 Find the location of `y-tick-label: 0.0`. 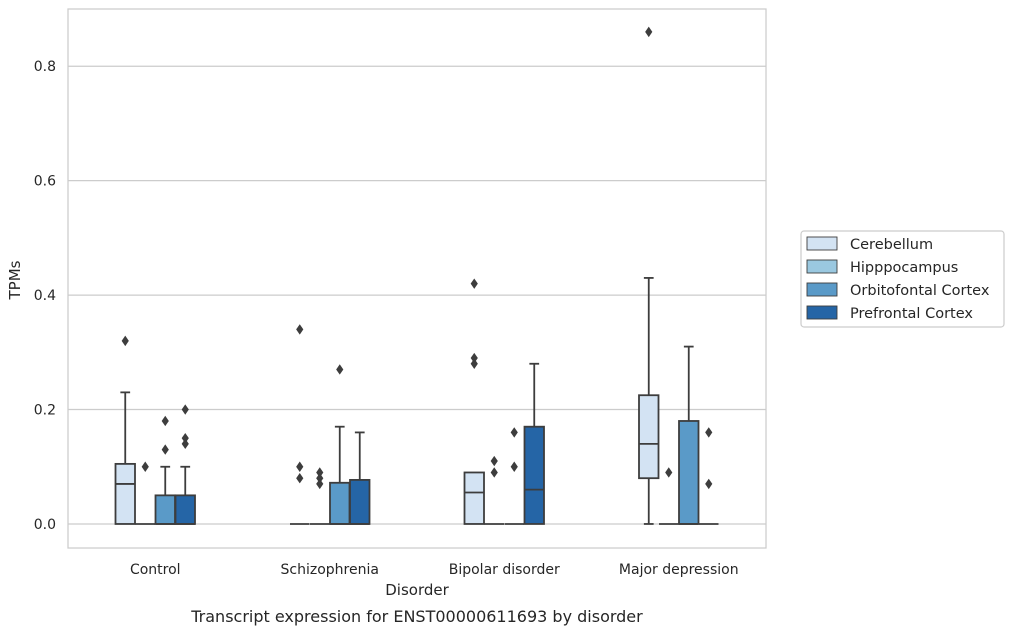

y-tick-label: 0.0 is located at coordinates (45, 525).